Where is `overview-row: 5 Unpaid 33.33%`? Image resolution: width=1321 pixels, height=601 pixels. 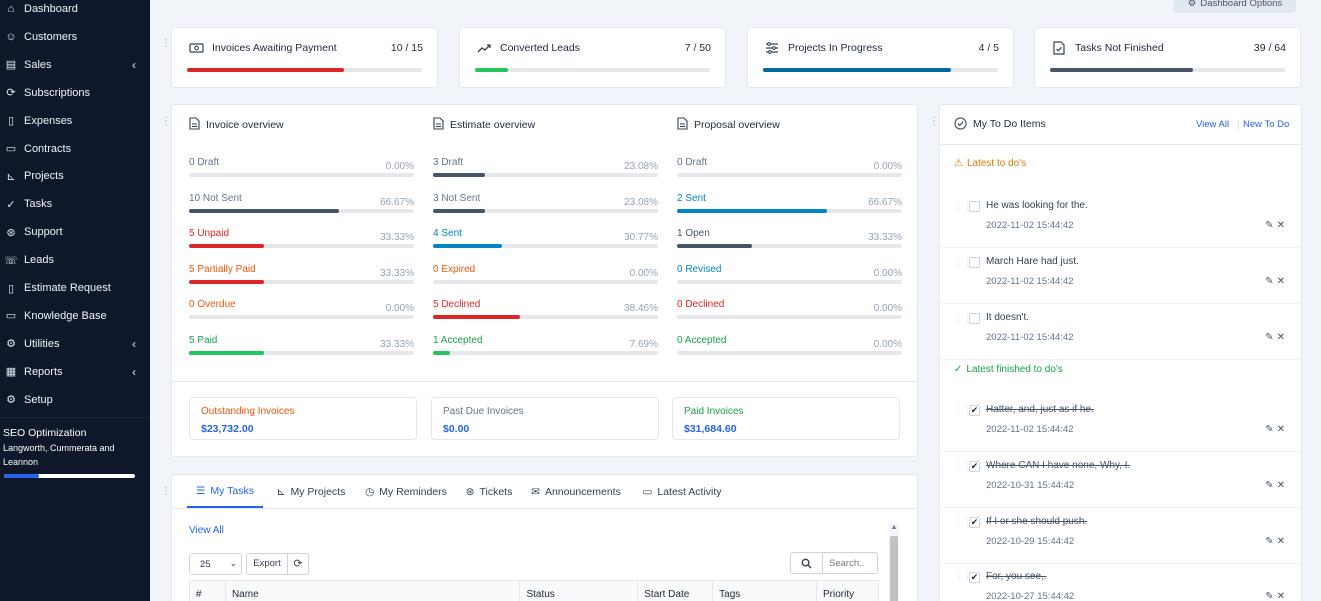
overview-row: 5 Unpaid 33.33% is located at coordinates (301, 240).